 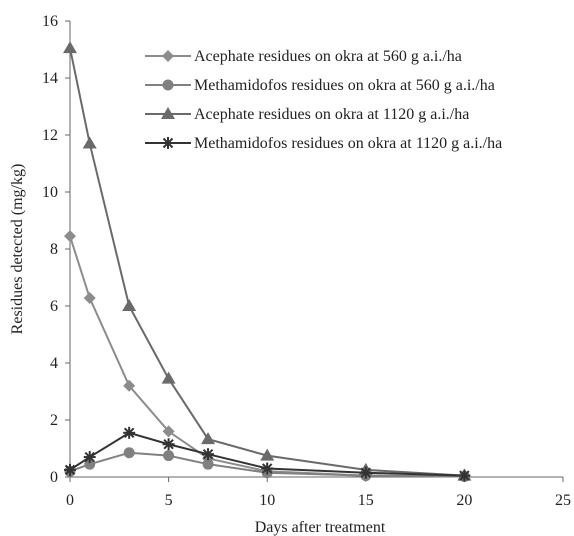 I want to click on x-tick-label: 25, so click(x=563, y=500).